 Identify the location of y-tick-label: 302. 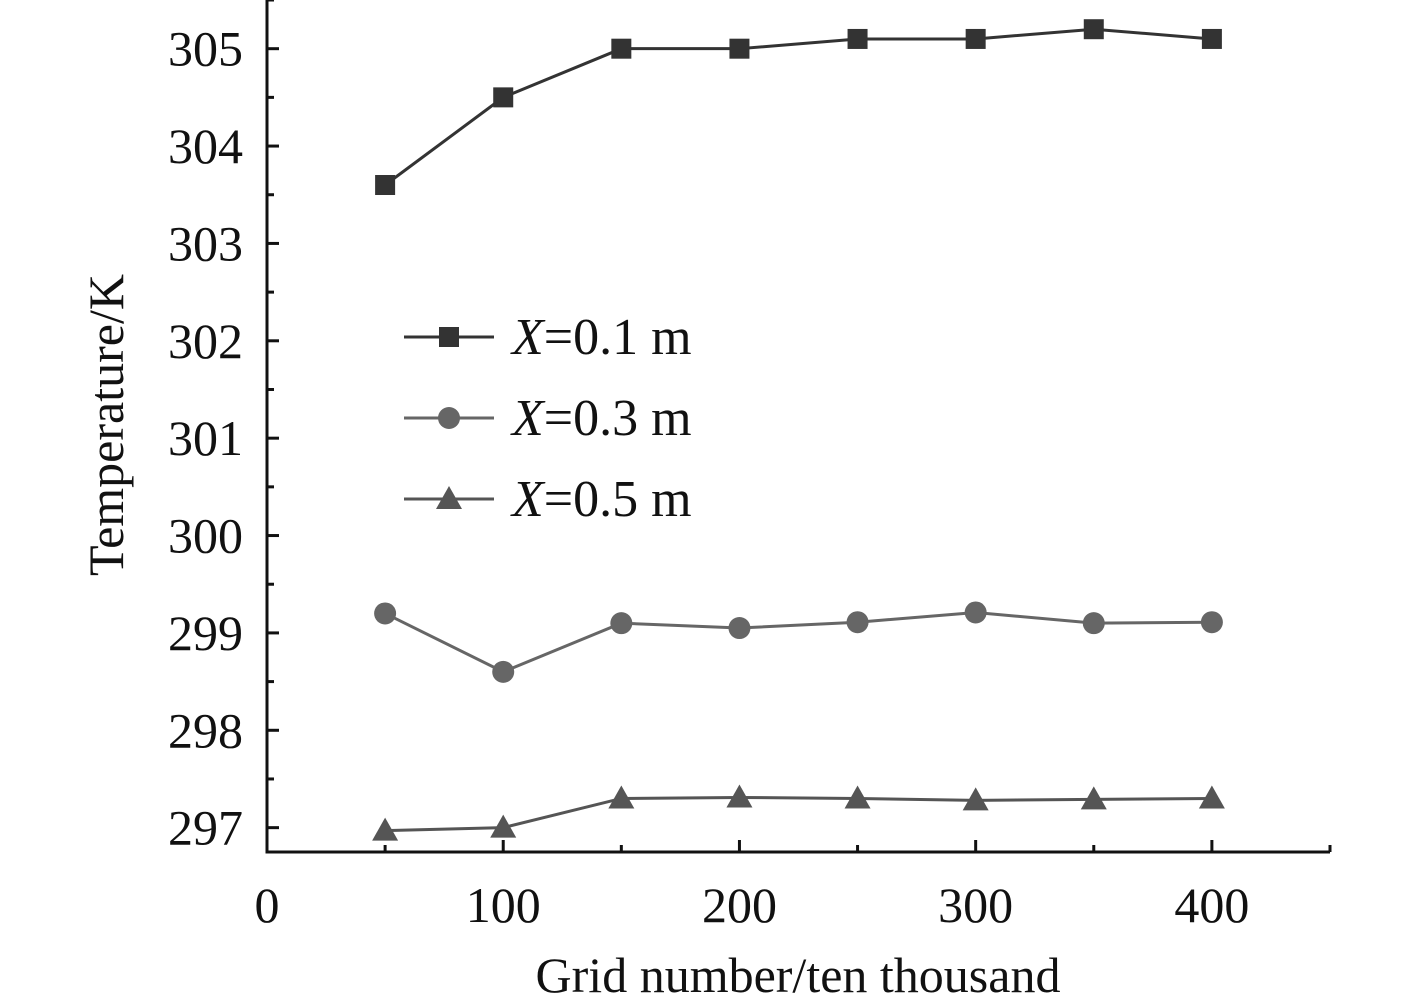
(205, 341).